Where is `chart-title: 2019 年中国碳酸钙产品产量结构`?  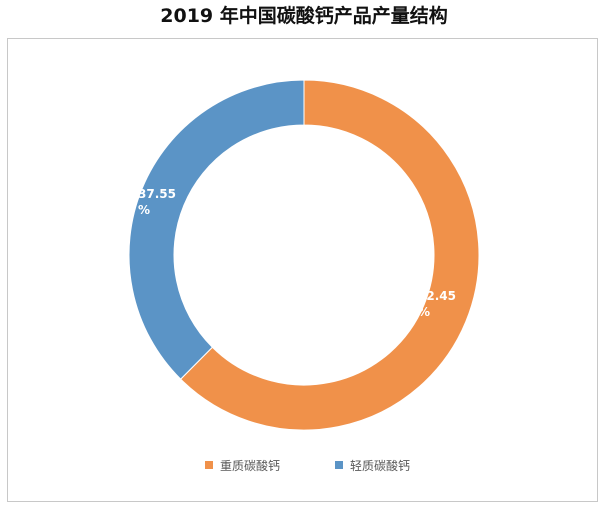
chart-title: 2019 年中国碳酸钙产品产量结构 is located at coordinates (304, 16).